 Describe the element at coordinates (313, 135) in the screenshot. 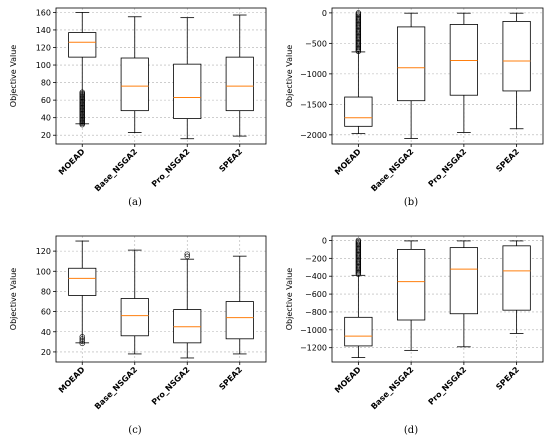

I see `y-tick-label: −2000` at that location.